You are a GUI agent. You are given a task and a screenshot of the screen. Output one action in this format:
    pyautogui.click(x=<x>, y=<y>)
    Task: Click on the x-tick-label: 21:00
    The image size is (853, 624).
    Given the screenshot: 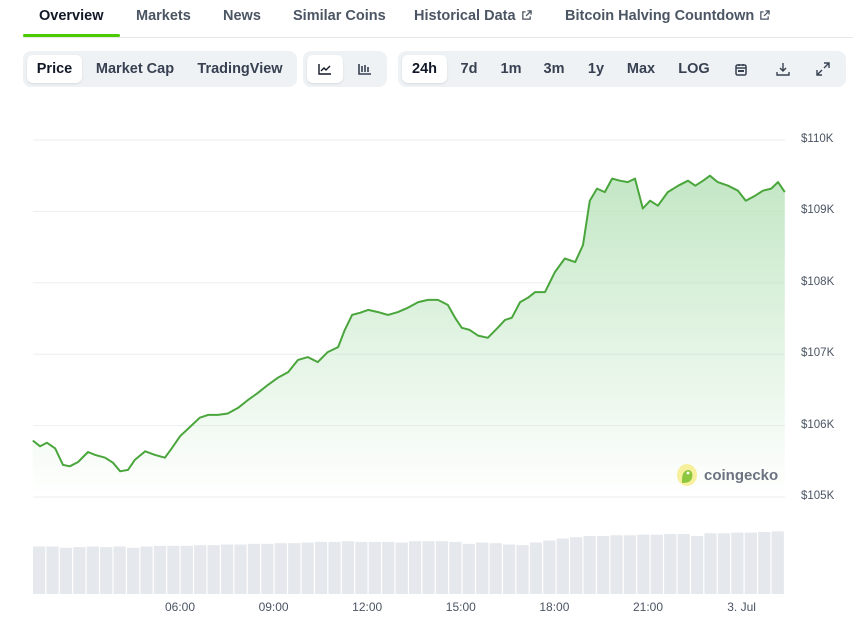 What is the action you would take?
    pyautogui.click(x=648, y=607)
    